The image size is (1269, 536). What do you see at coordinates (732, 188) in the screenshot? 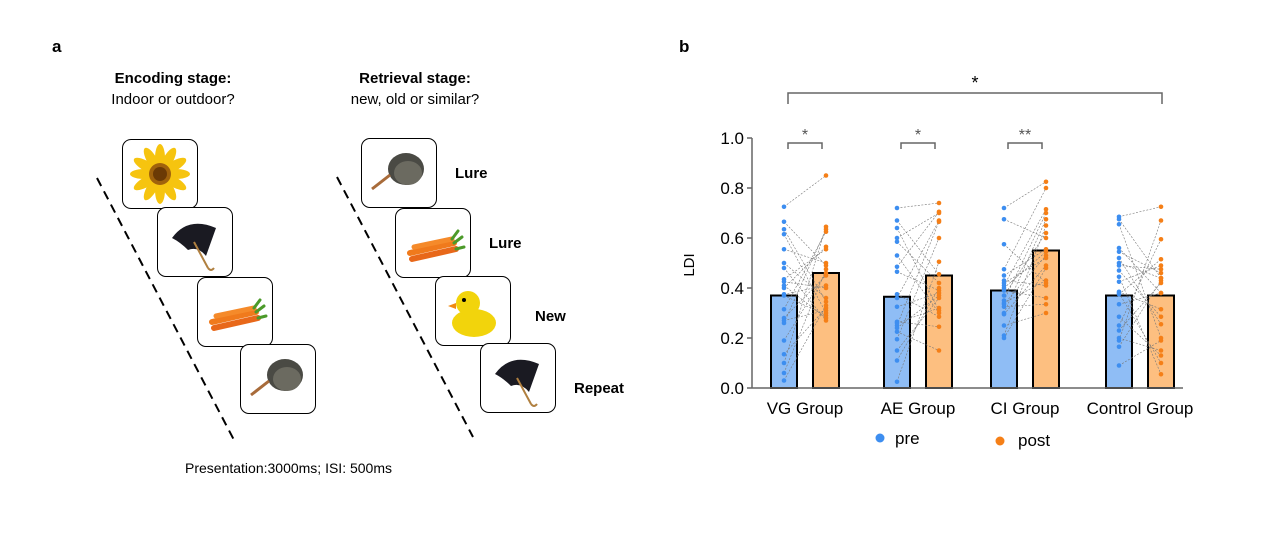
I see `y-tick-label: 0.8` at bounding box center [732, 188].